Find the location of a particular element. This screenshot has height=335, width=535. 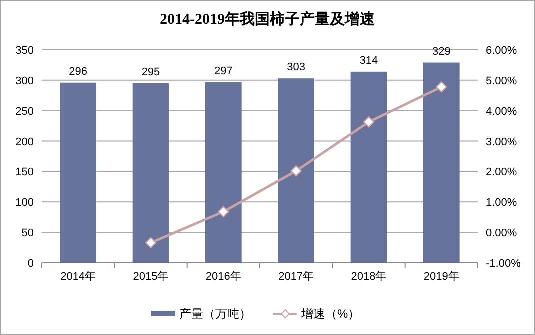

data-label: 329 is located at coordinates (441, 52).